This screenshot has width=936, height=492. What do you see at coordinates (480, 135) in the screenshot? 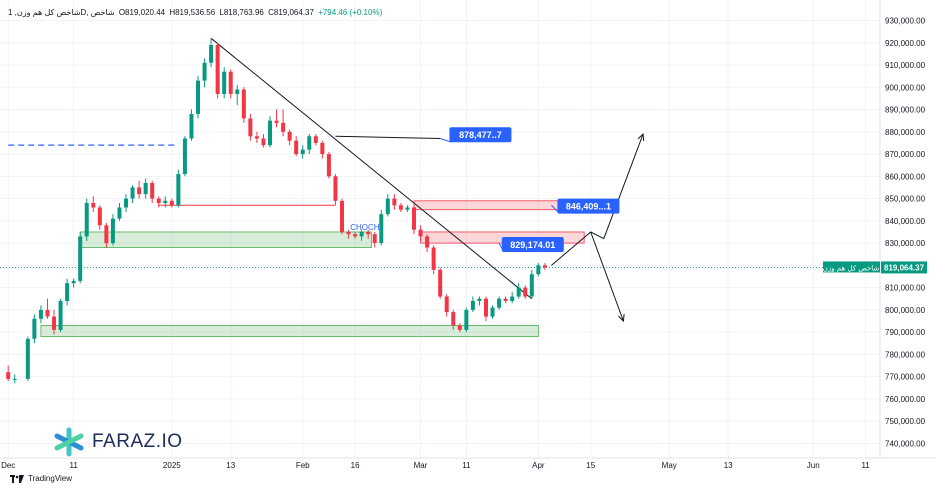
I see `callout-box` at bounding box center [480, 135].